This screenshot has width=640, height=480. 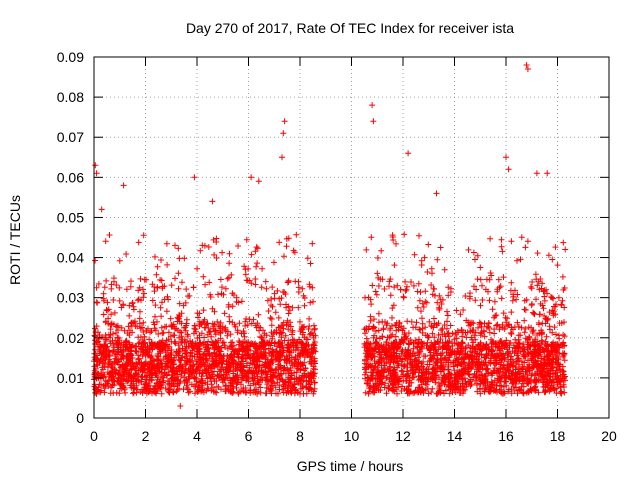 What do you see at coordinates (80, 418) in the screenshot?
I see `y-tick-label: 0` at bounding box center [80, 418].